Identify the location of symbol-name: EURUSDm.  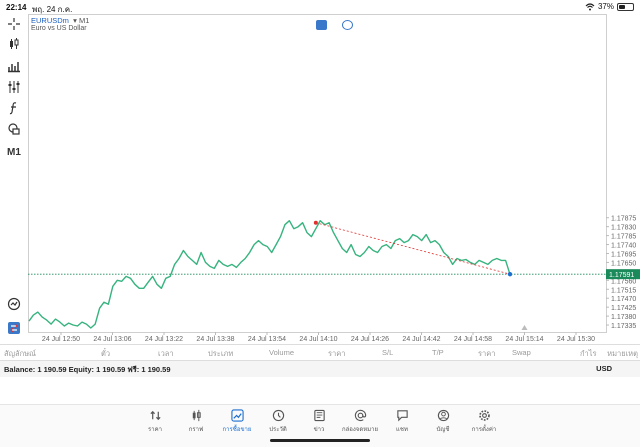
(50, 20).